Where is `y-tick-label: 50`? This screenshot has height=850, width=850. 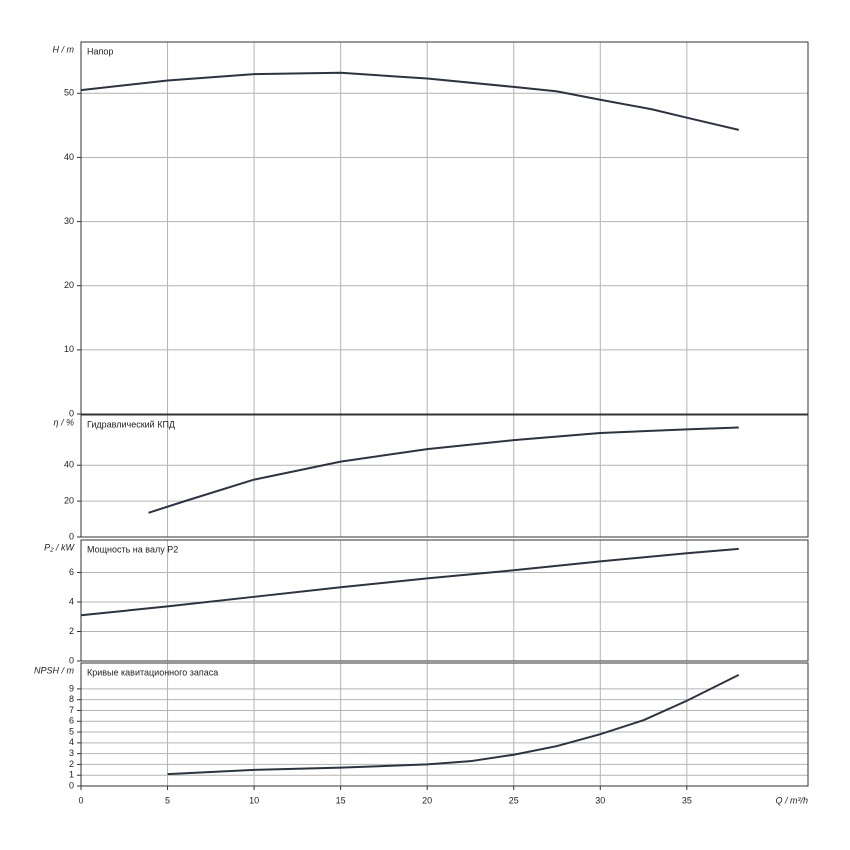
y-tick-label: 50 is located at coordinates (69, 93).